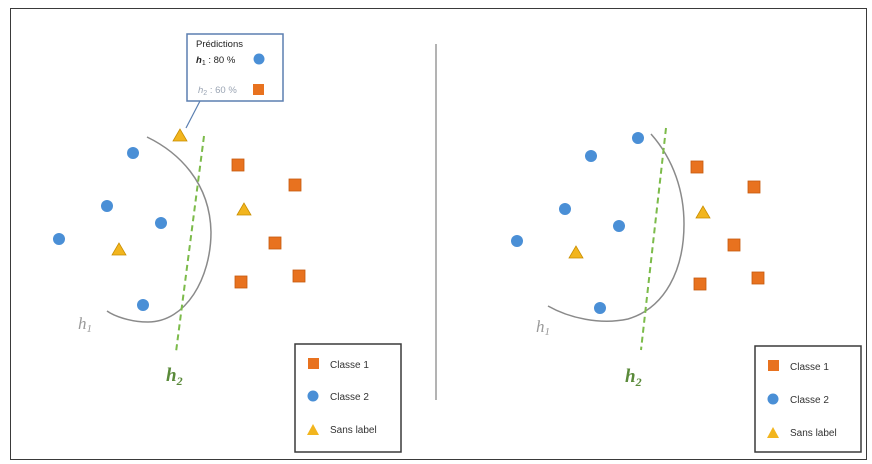 This screenshot has height=464, width=872. I want to click on prediction-row-h2: h2 : 60 %, so click(217, 91).